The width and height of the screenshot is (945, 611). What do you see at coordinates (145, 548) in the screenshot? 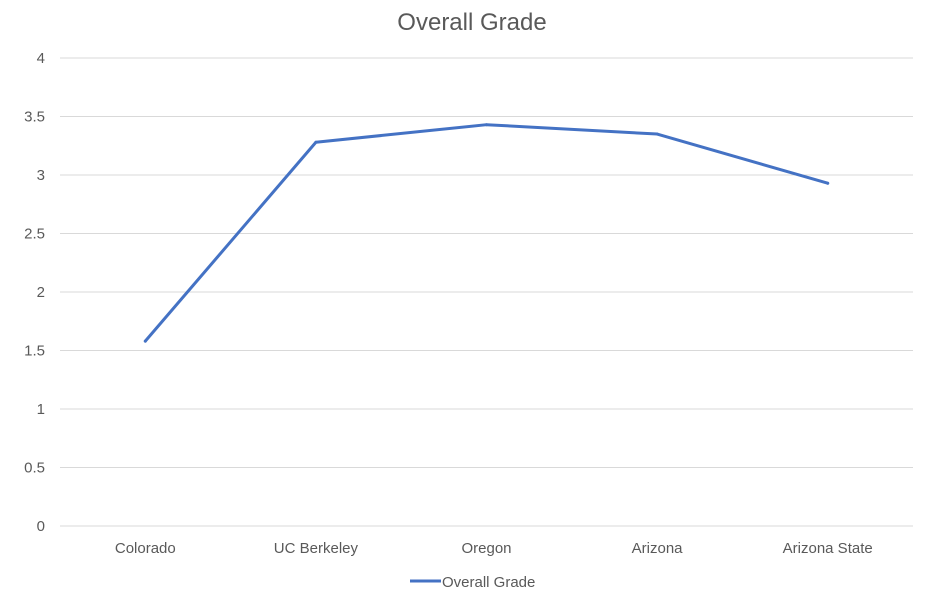
I see `x-tick-label: Colorado` at bounding box center [145, 548].